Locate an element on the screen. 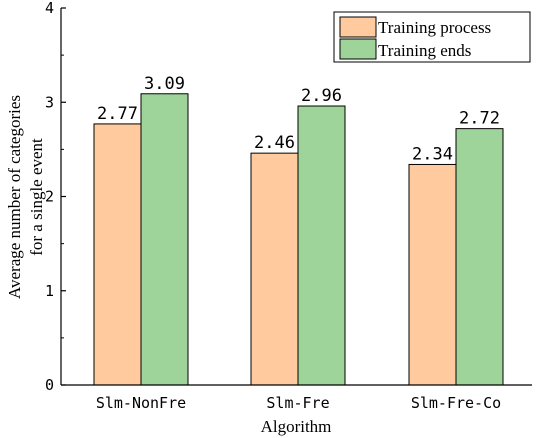  y-tick-label: 4 is located at coordinates (49, 8).